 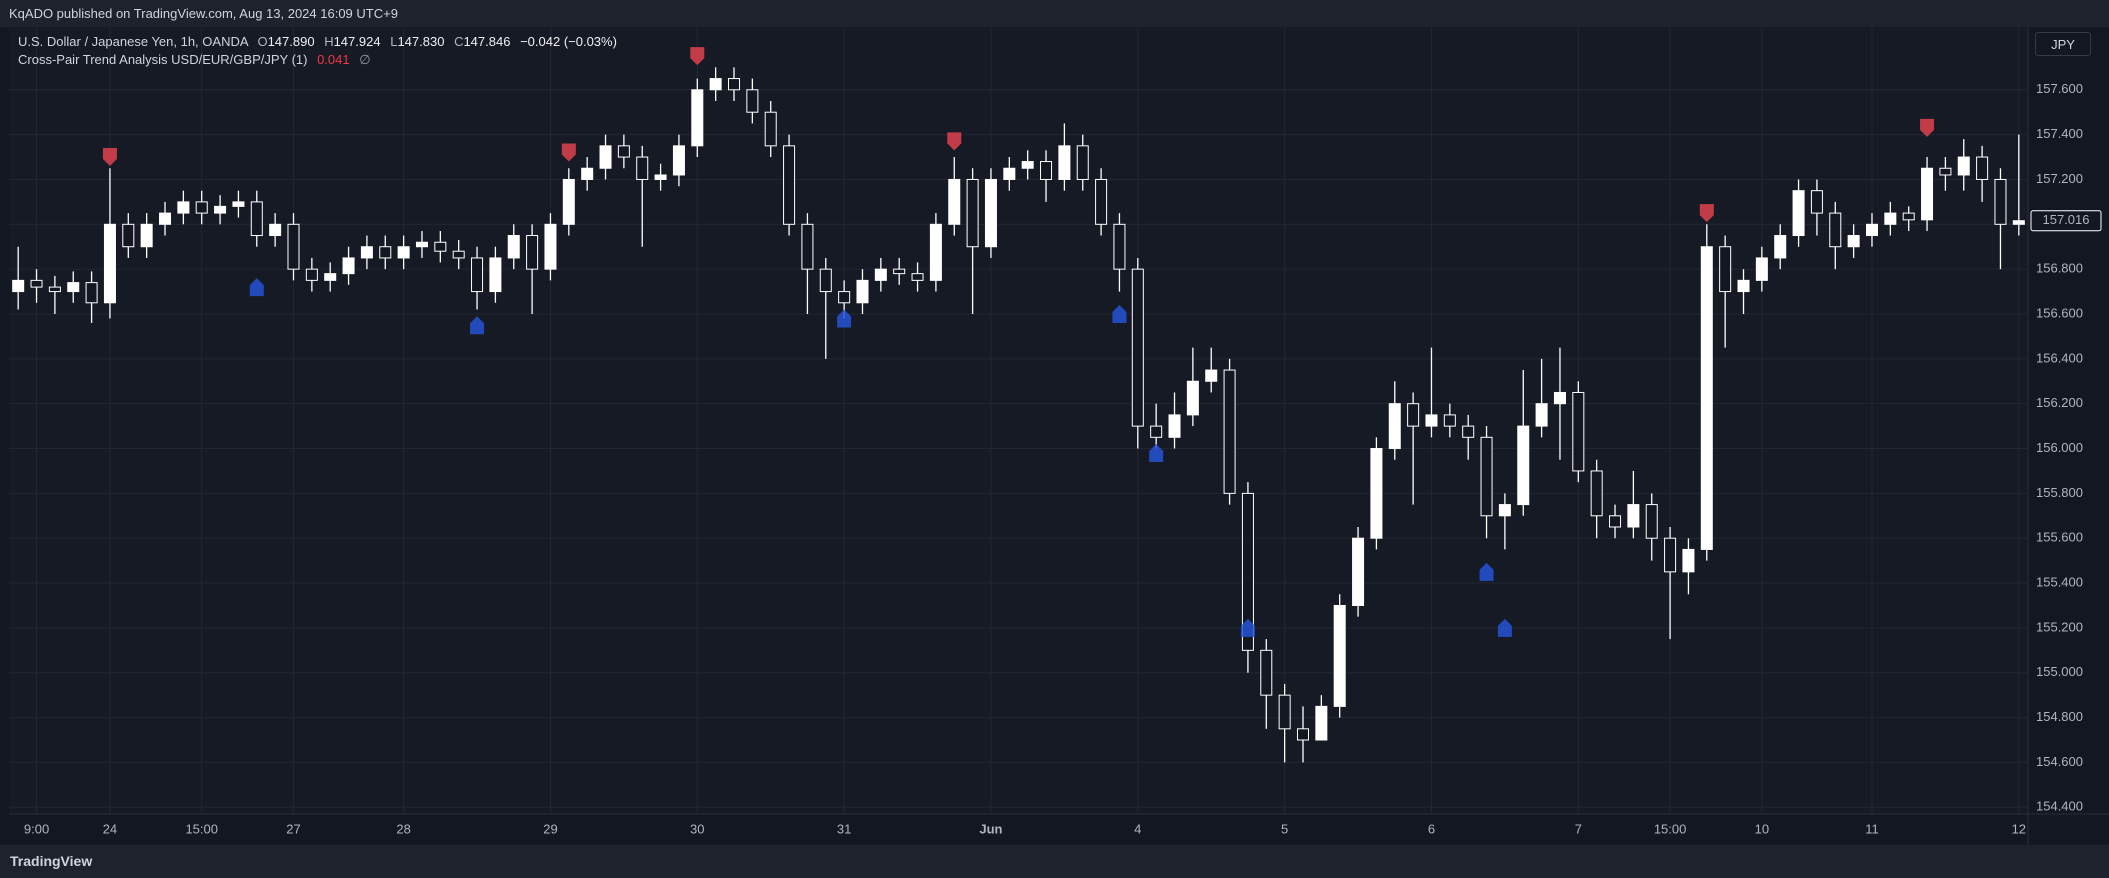 What do you see at coordinates (1054, 861) in the screenshot?
I see `footer: TradingView` at bounding box center [1054, 861].